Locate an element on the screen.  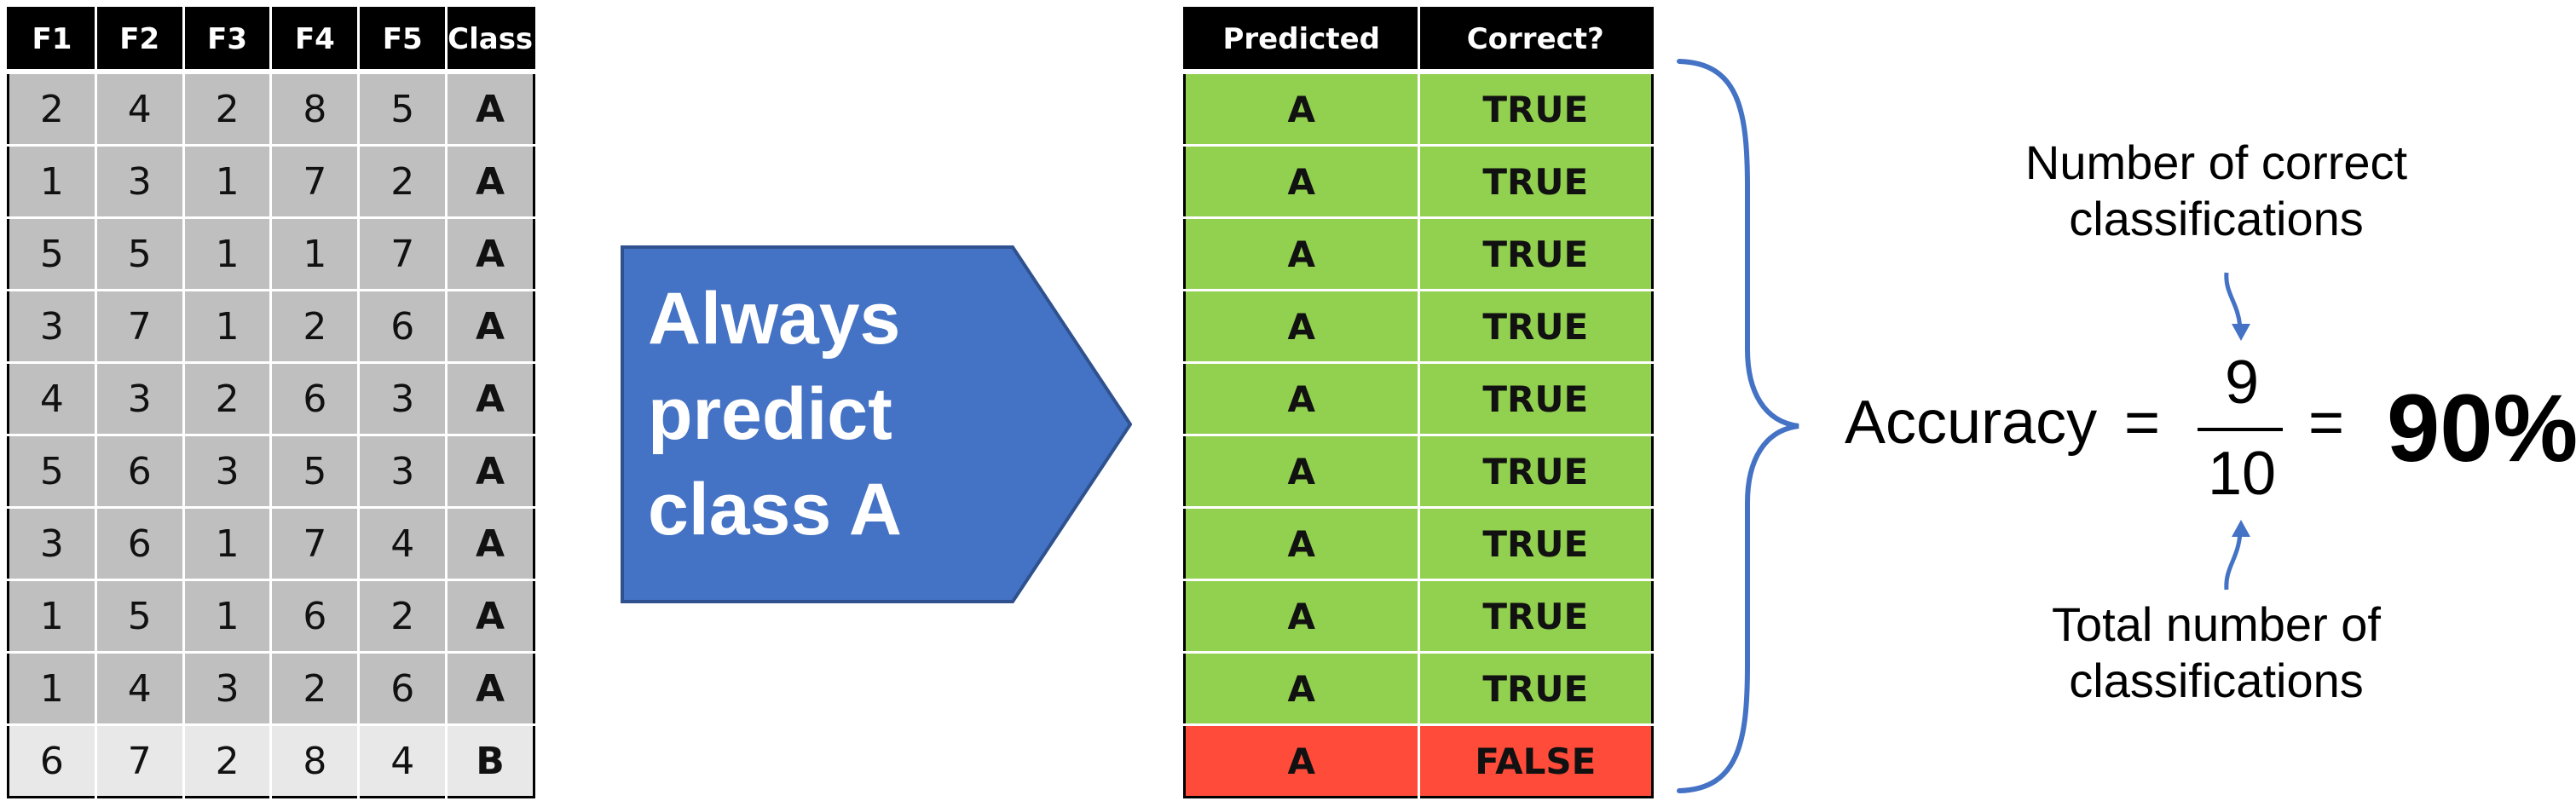
denominator-note-line-1: Total number of is located at coordinates (2216, 624).